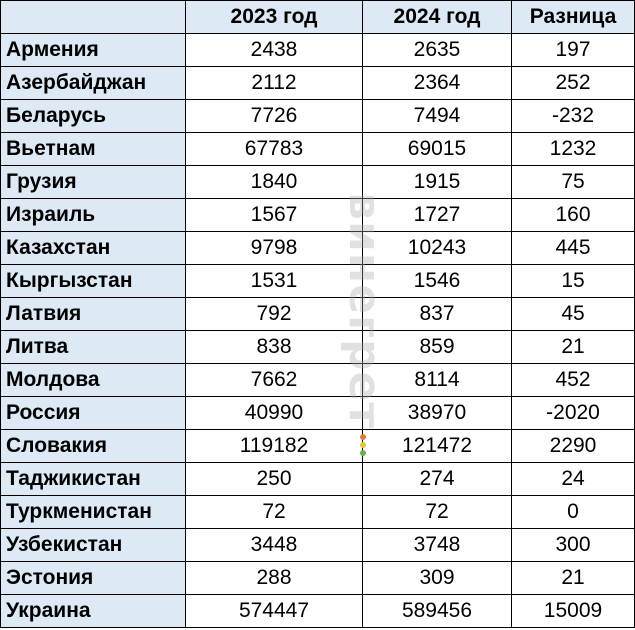 The width and height of the screenshot is (635, 630). What do you see at coordinates (437, 83) in the screenshot?
I see `value-2024-cell: 2364` at bounding box center [437, 83].